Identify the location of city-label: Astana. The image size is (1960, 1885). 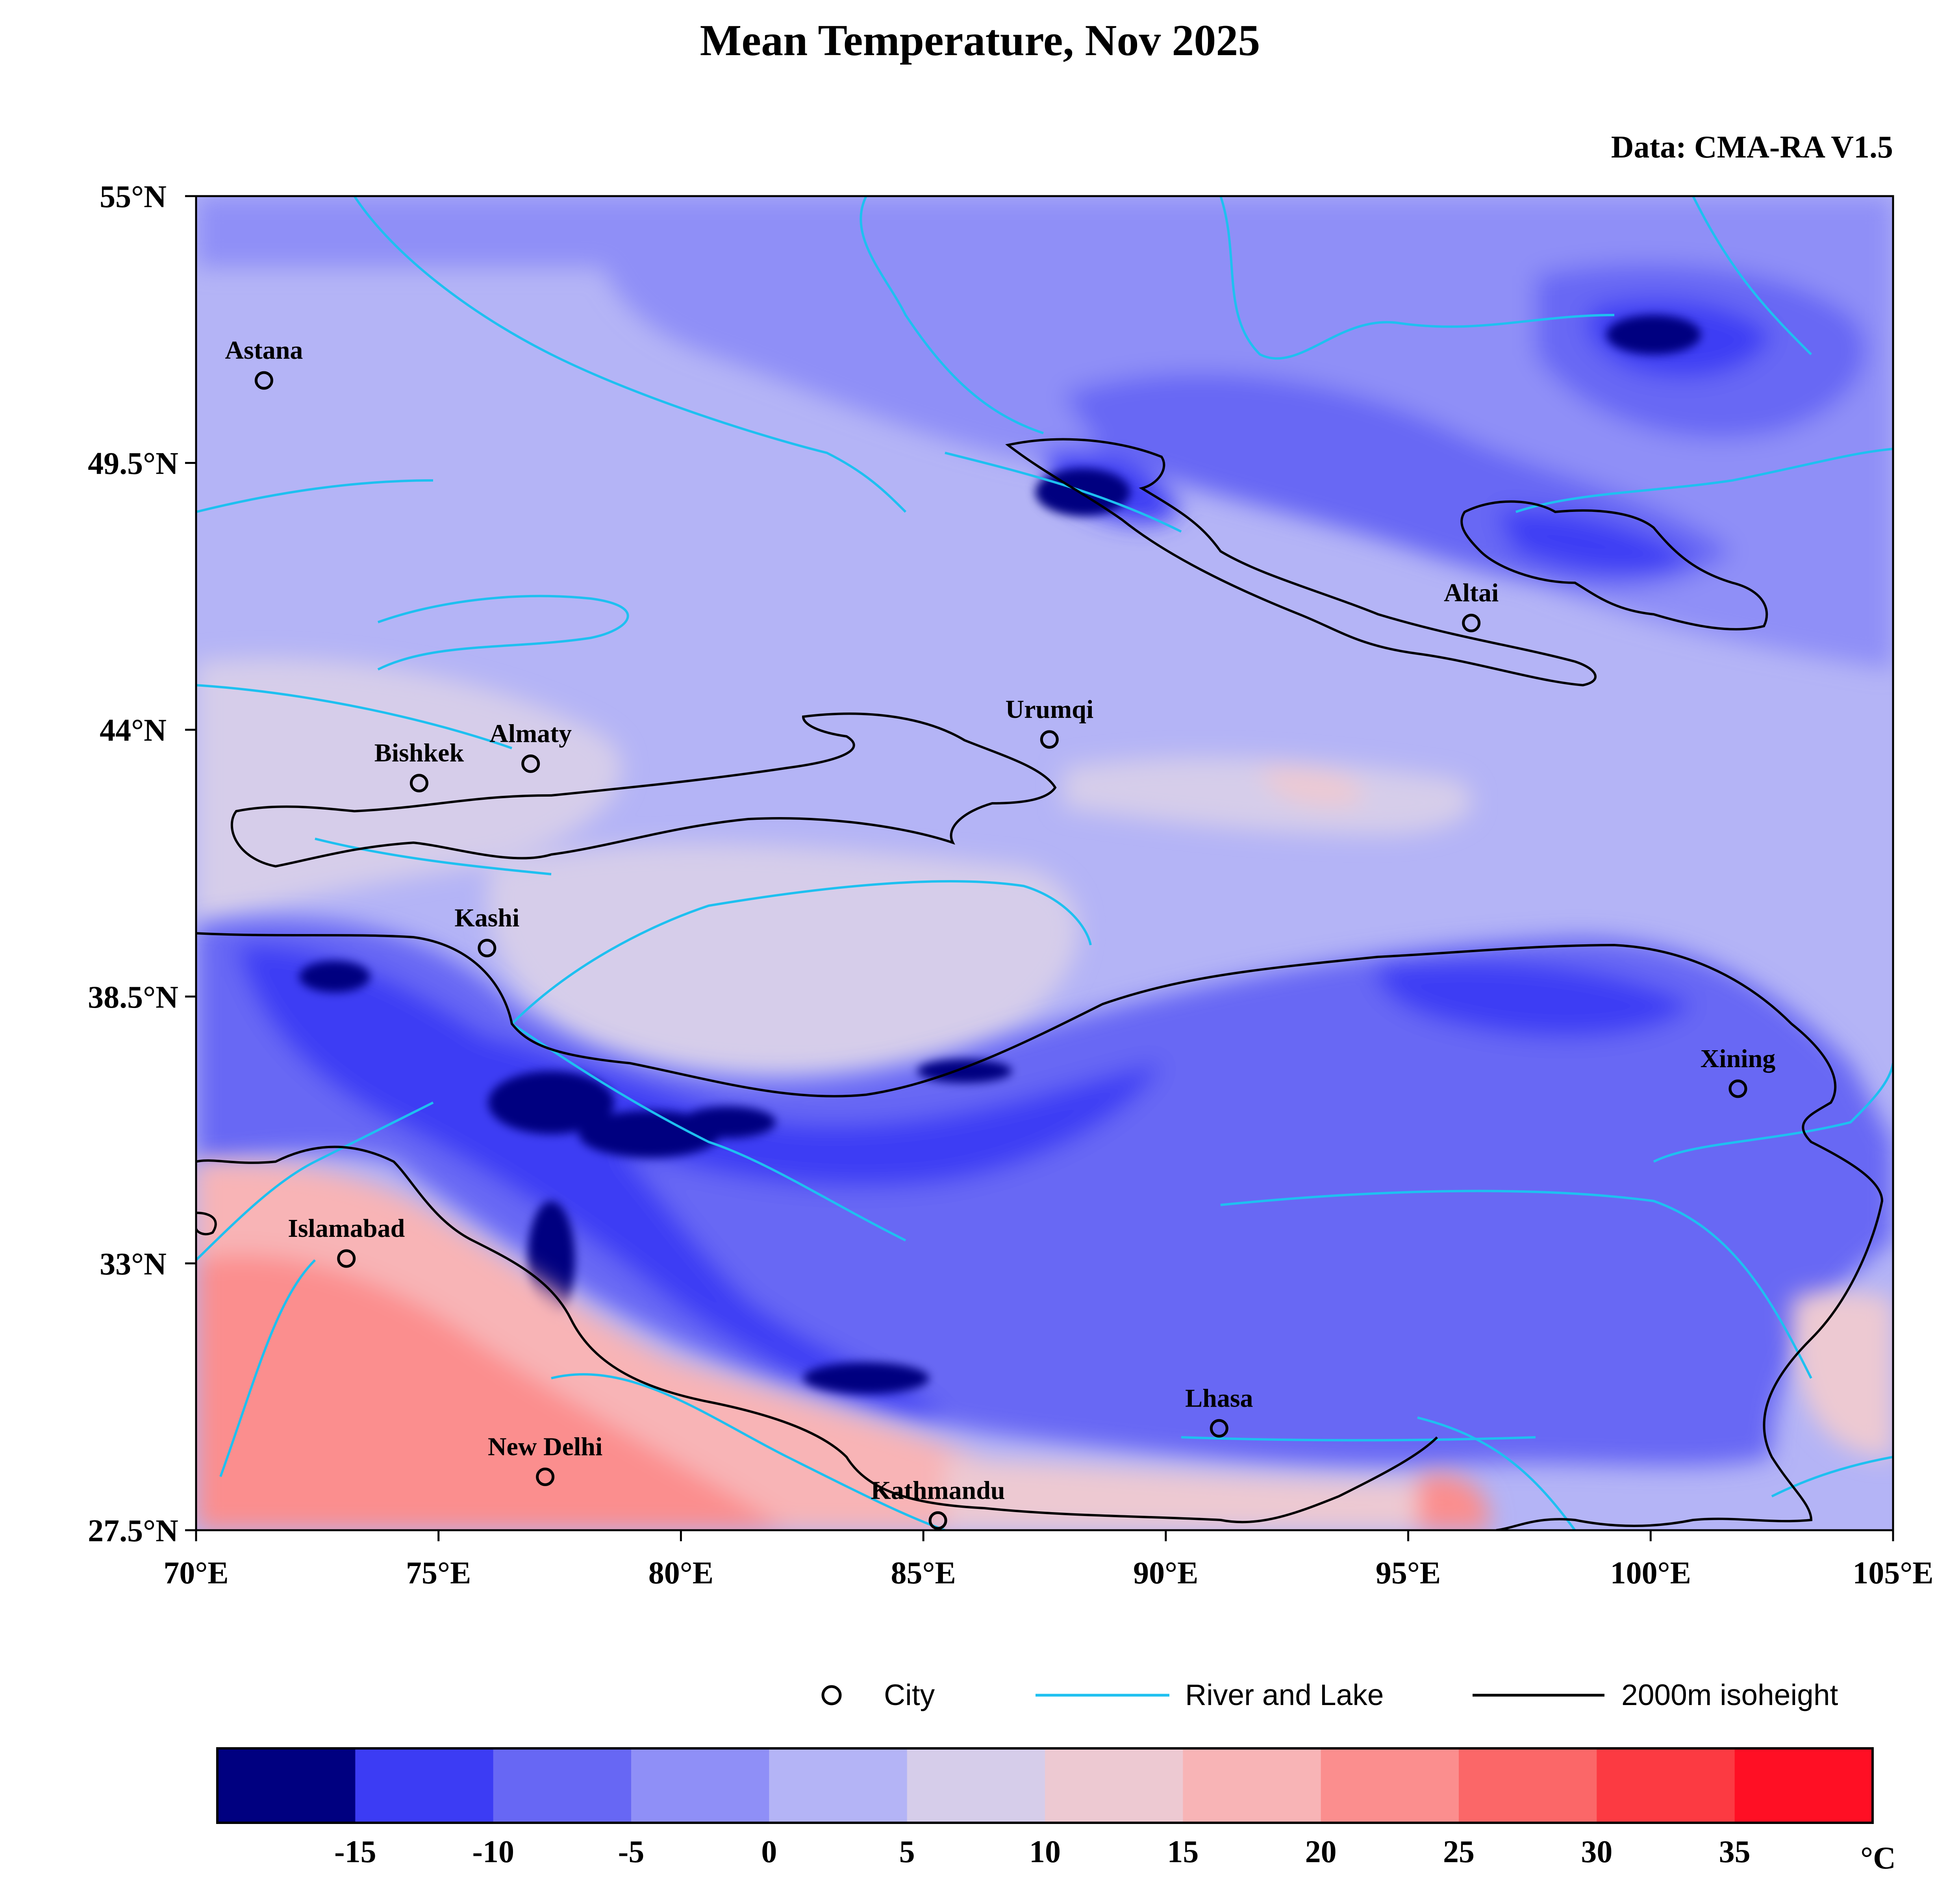
(264, 350).